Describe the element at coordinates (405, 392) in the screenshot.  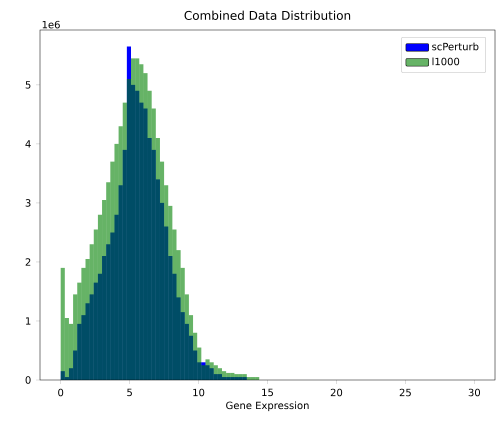
I see `x-tick-label: 25` at that location.